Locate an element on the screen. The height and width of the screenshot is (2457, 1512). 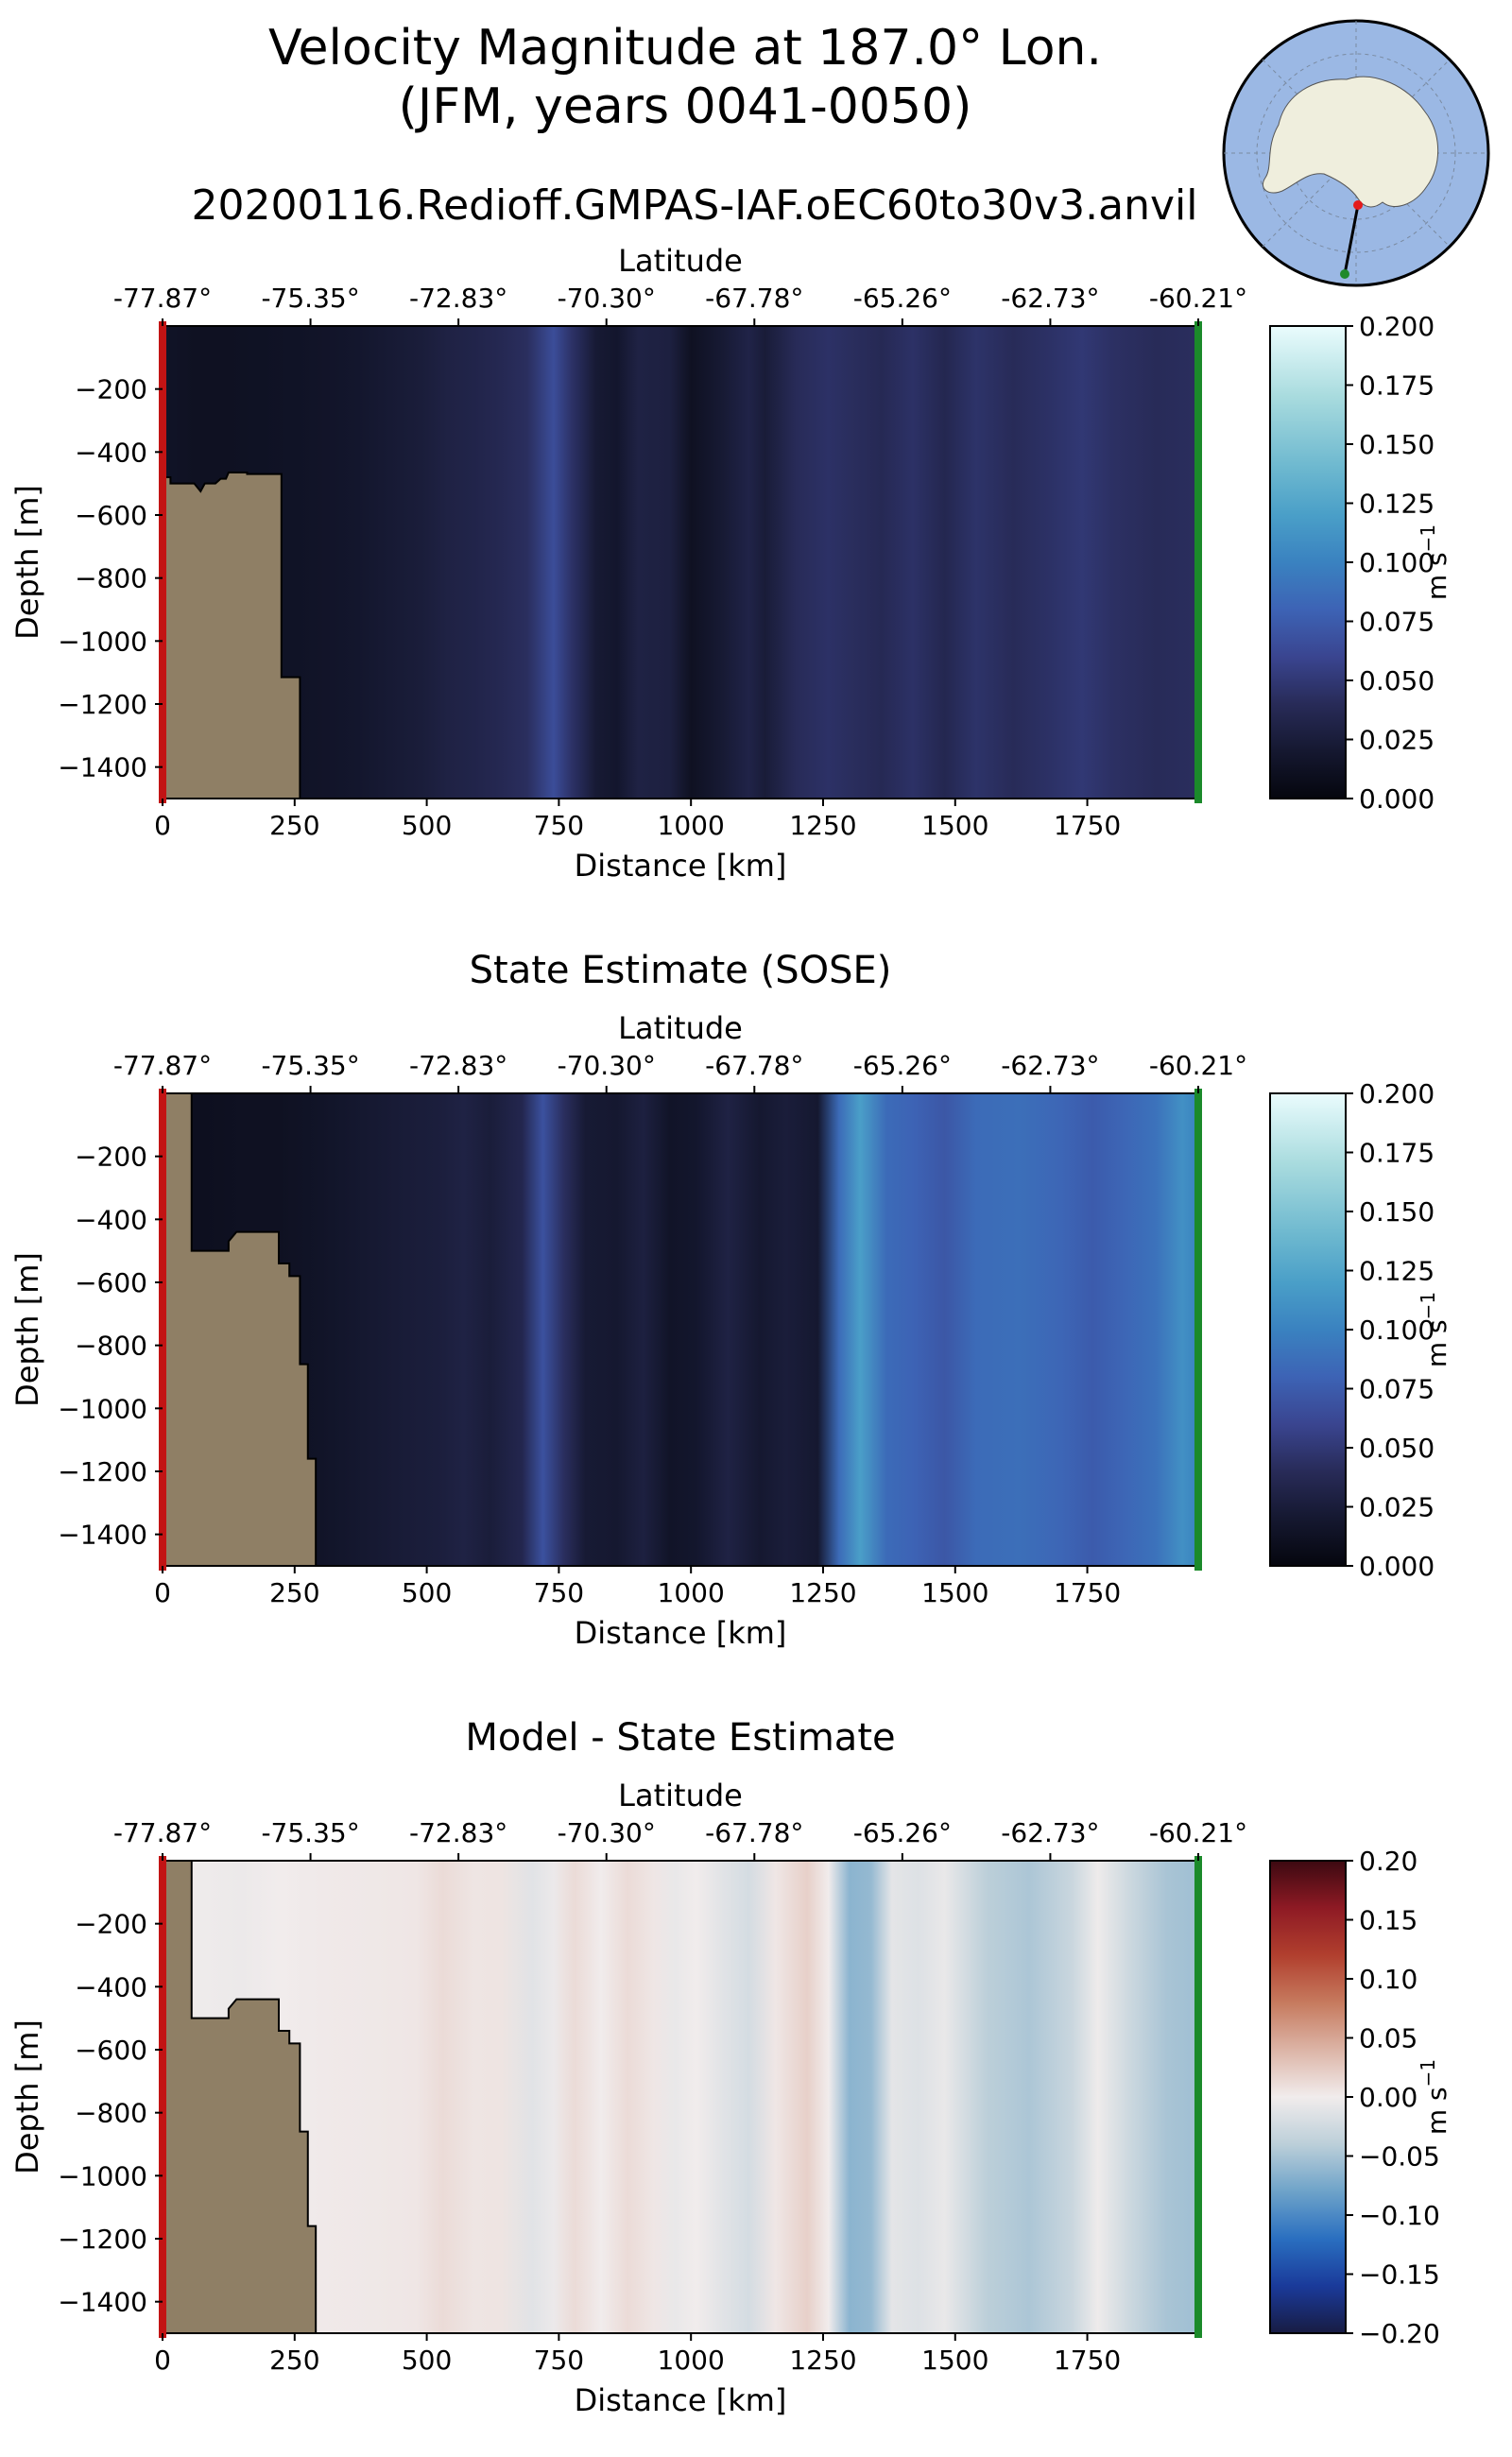
colorbar-tick-label: 0.10 is located at coordinates (1388, 1979).